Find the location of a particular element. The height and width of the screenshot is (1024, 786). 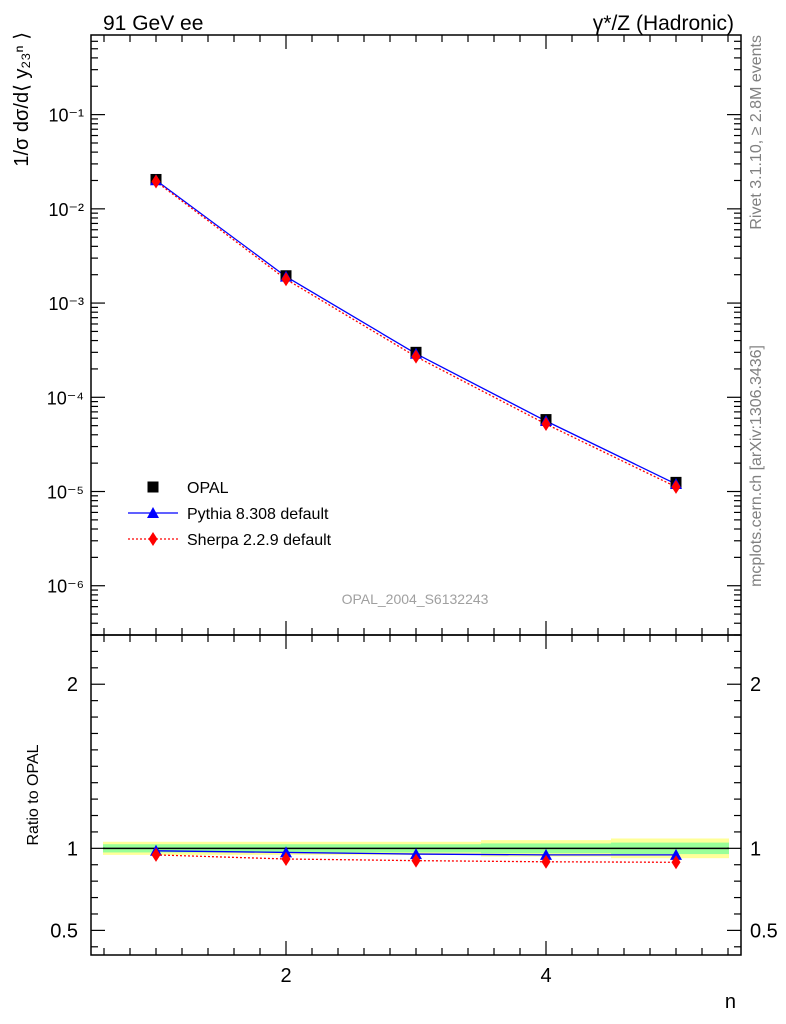

ratio-x-tick-label: 4 is located at coordinates (545, 976).